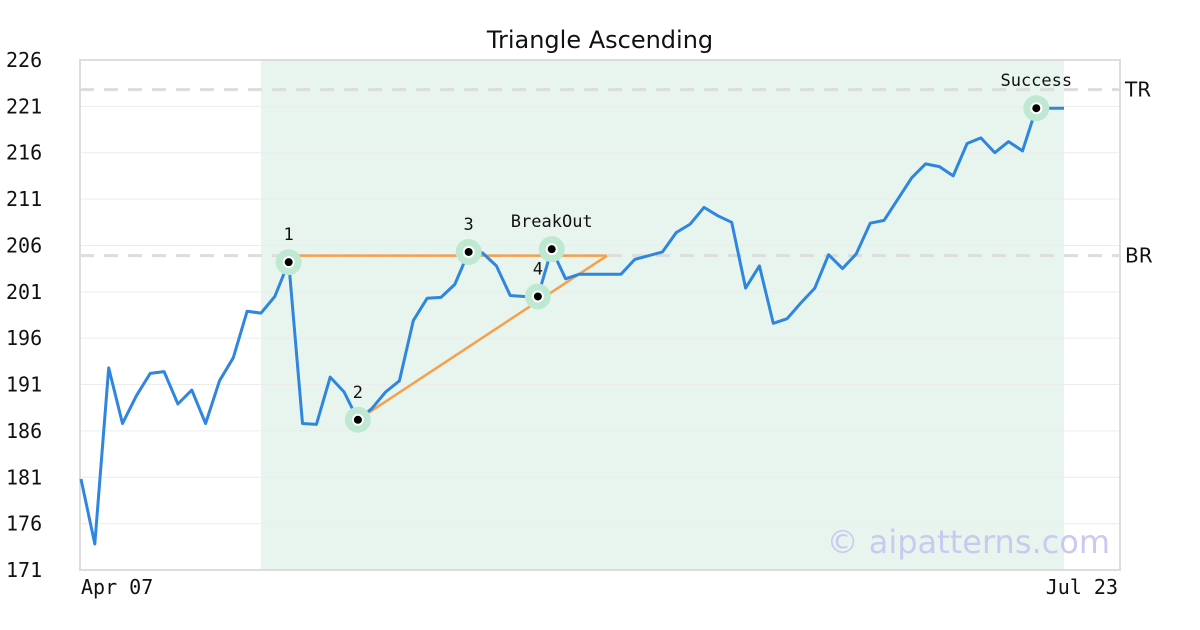 The image size is (1200, 630). I want to click on y-tick-label: 216, so click(24, 153).